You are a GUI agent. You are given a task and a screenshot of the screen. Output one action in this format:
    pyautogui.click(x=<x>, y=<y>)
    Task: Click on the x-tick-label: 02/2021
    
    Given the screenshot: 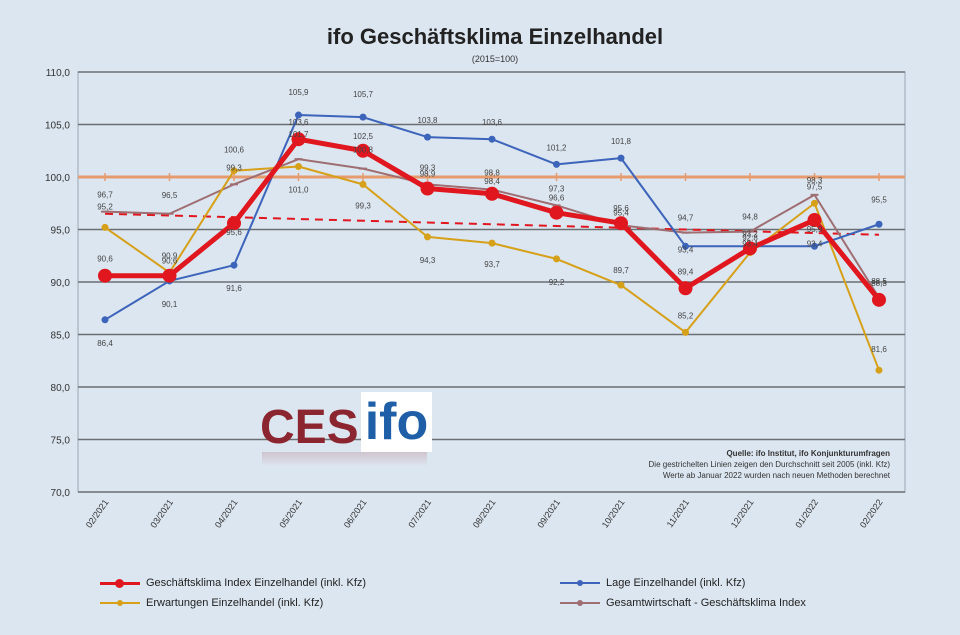 What is the action you would take?
    pyautogui.click(x=97, y=513)
    